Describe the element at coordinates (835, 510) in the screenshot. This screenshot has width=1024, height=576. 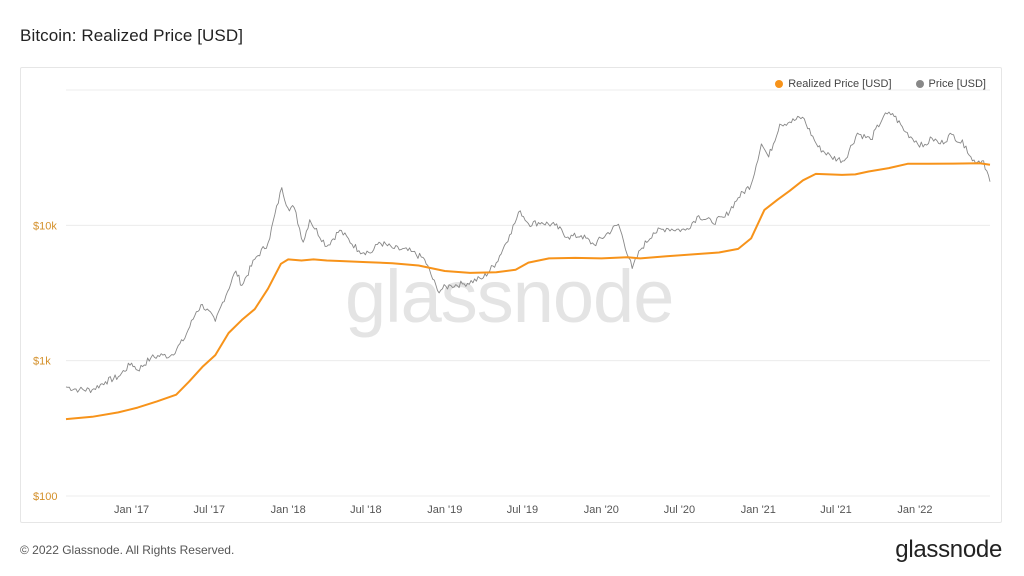
I see `x-tick-label-9: Jul '21` at that location.